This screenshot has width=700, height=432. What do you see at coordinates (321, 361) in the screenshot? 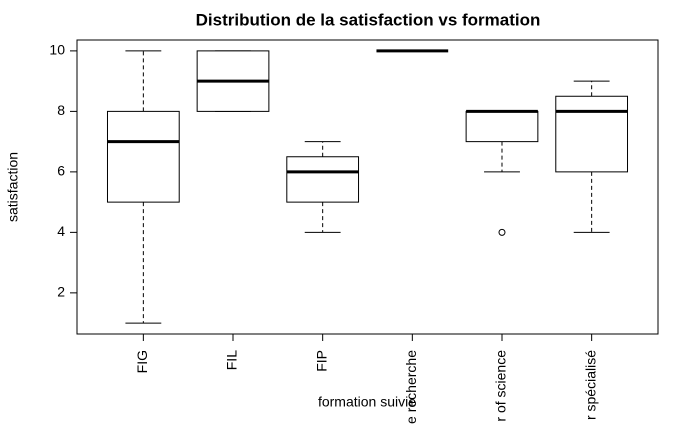
I see `x-tick-label: FIP` at bounding box center [321, 361].